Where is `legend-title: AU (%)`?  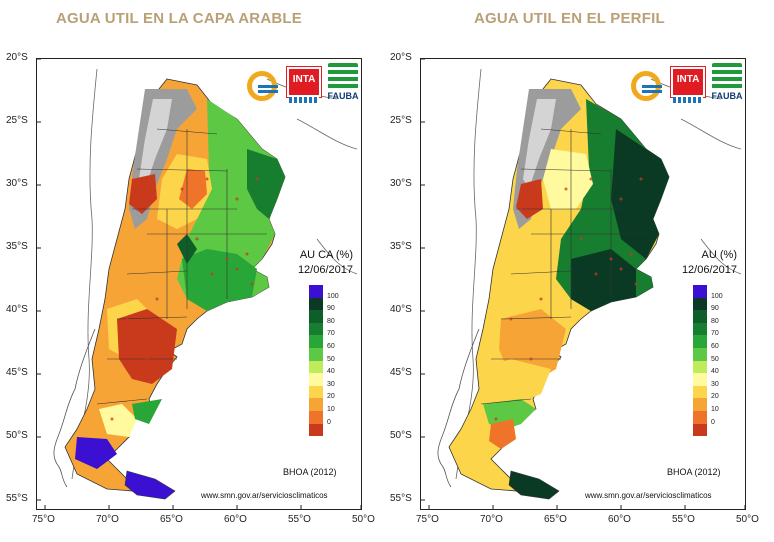
legend-title: AU (%) is located at coordinates (719, 255).